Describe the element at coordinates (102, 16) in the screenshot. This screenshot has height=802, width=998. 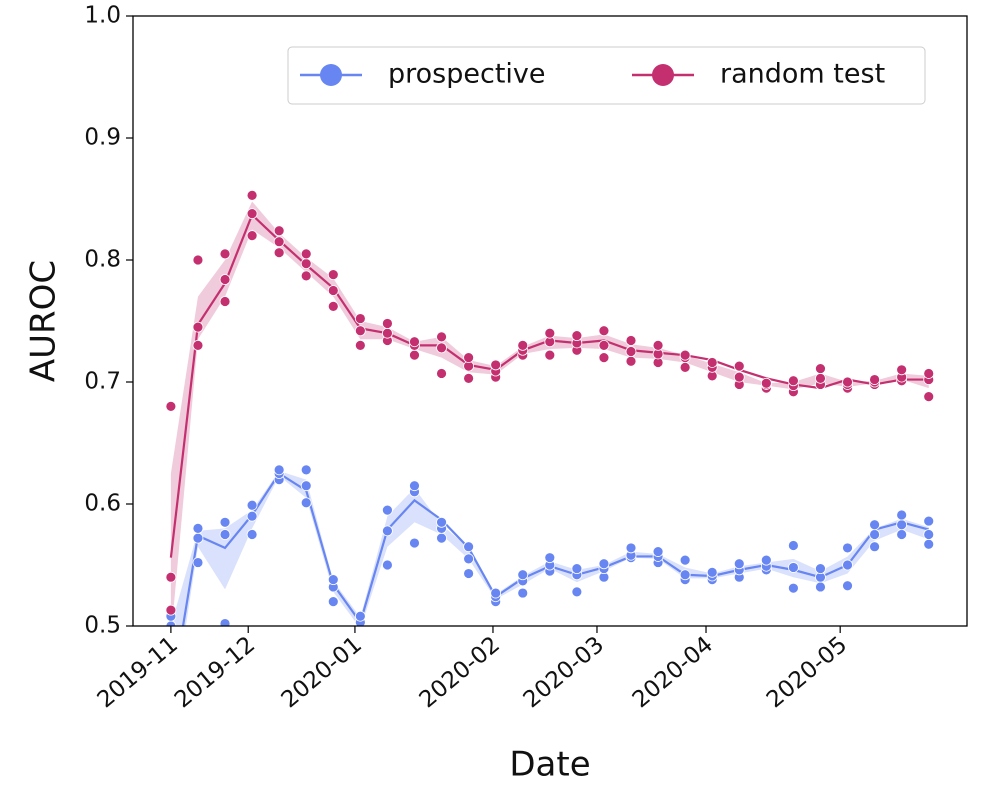
I see `y-tick-label: 1.0` at that location.